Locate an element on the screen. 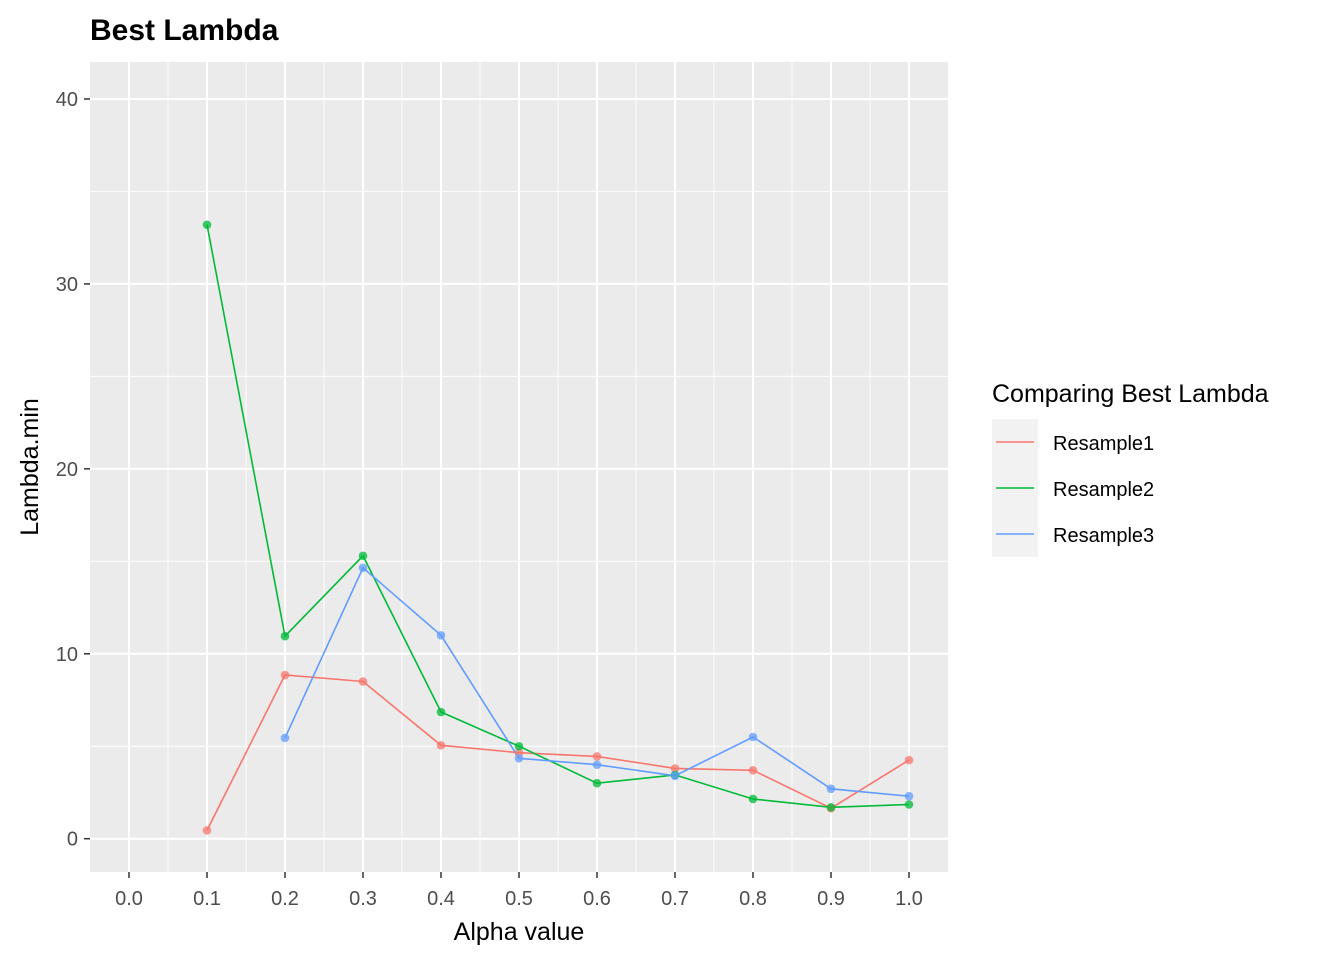 This screenshot has height=960, width=1344. legend-label-resample3: Resample3 is located at coordinates (1103, 536).